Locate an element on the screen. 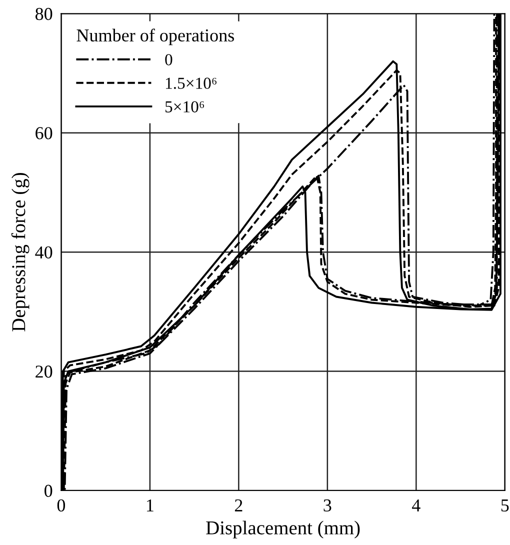 The width and height of the screenshot is (510, 545). x-tick-label: 5 is located at coordinates (505, 506).